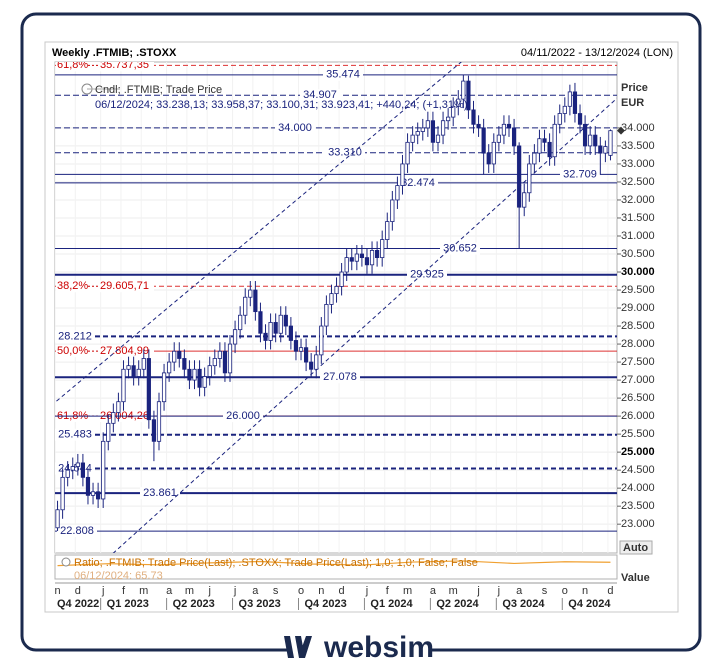 This screenshot has height=670, width=722. I want to click on y-tick-label: 31.000, so click(638, 236).